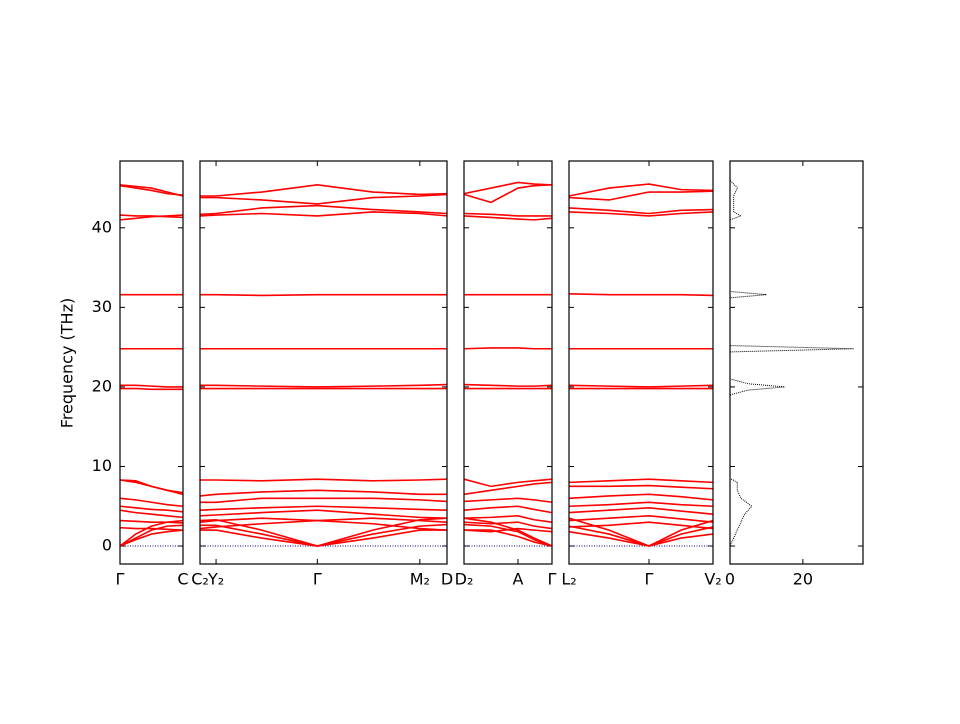  What do you see at coordinates (420, 579) in the screenshot?
I see `x-tick-label: M₂` at bounding box center [420, 579].